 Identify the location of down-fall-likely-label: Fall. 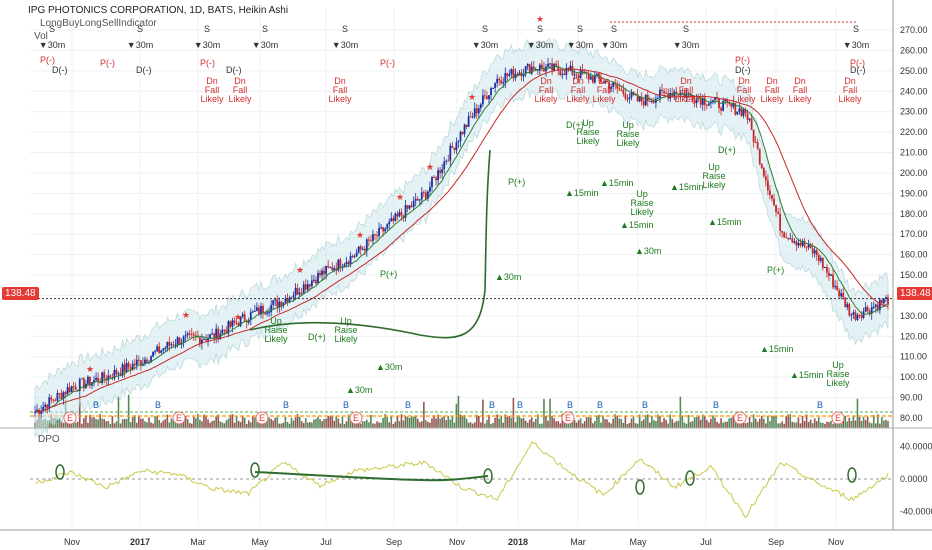
(578, 90).